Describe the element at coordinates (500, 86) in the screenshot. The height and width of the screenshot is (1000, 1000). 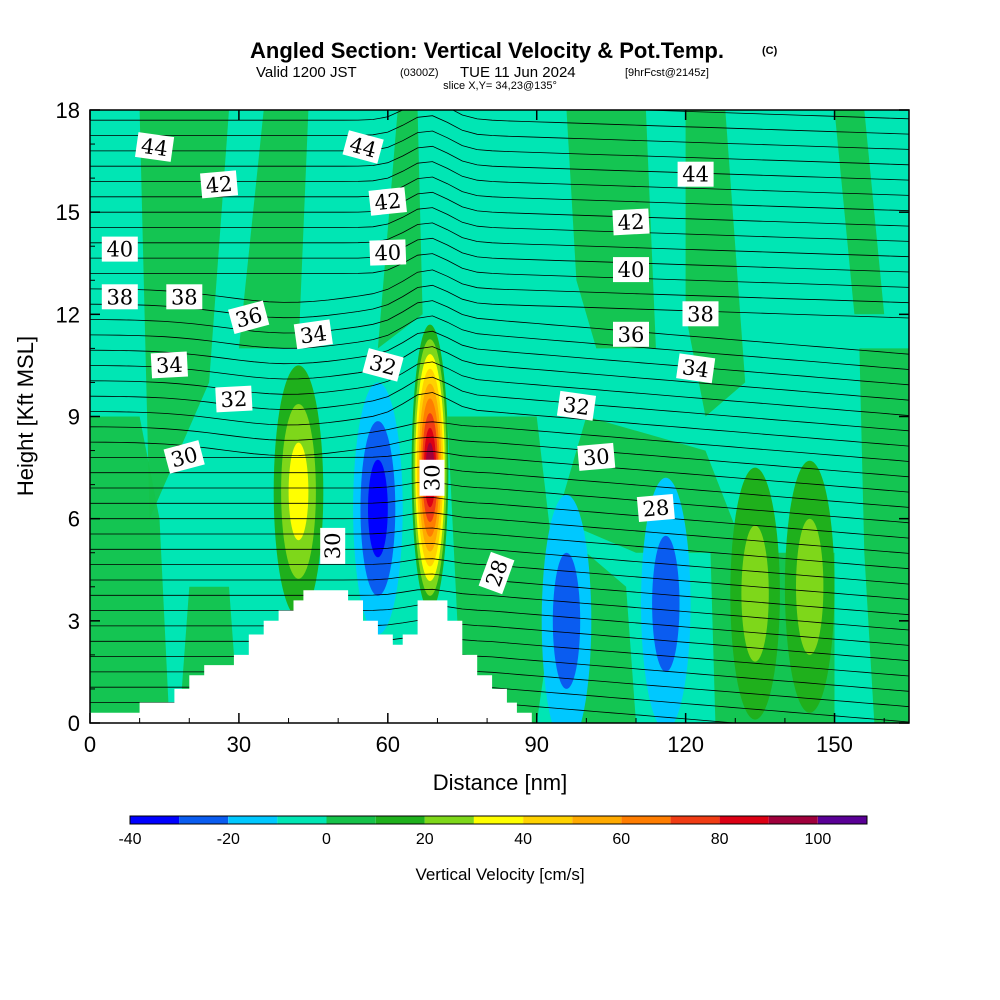
I see `slice-info: slice X,Y= 34,23@135°` at that location.